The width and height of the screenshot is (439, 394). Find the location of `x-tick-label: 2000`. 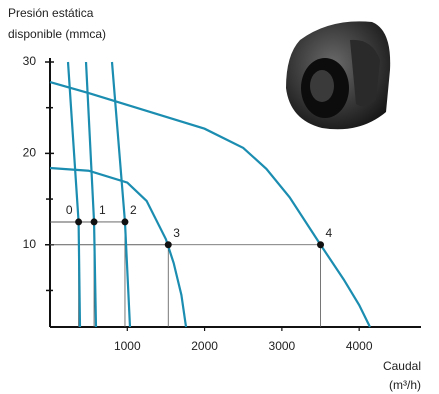

x-tick-label: 2000 is located at coordinates (204, 346).